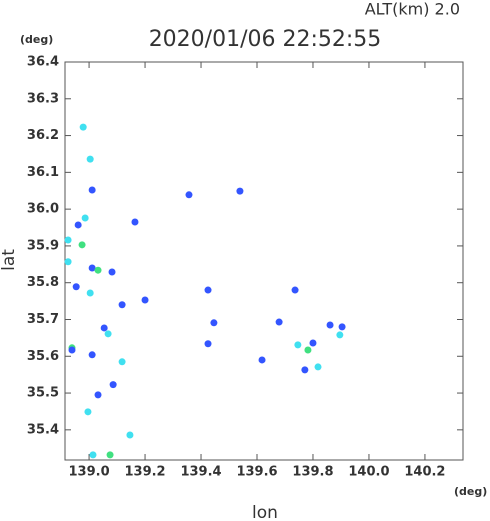 This screenshot has height=521, width=490. I want to click on y-axis-label: lat, so click(9, 260).